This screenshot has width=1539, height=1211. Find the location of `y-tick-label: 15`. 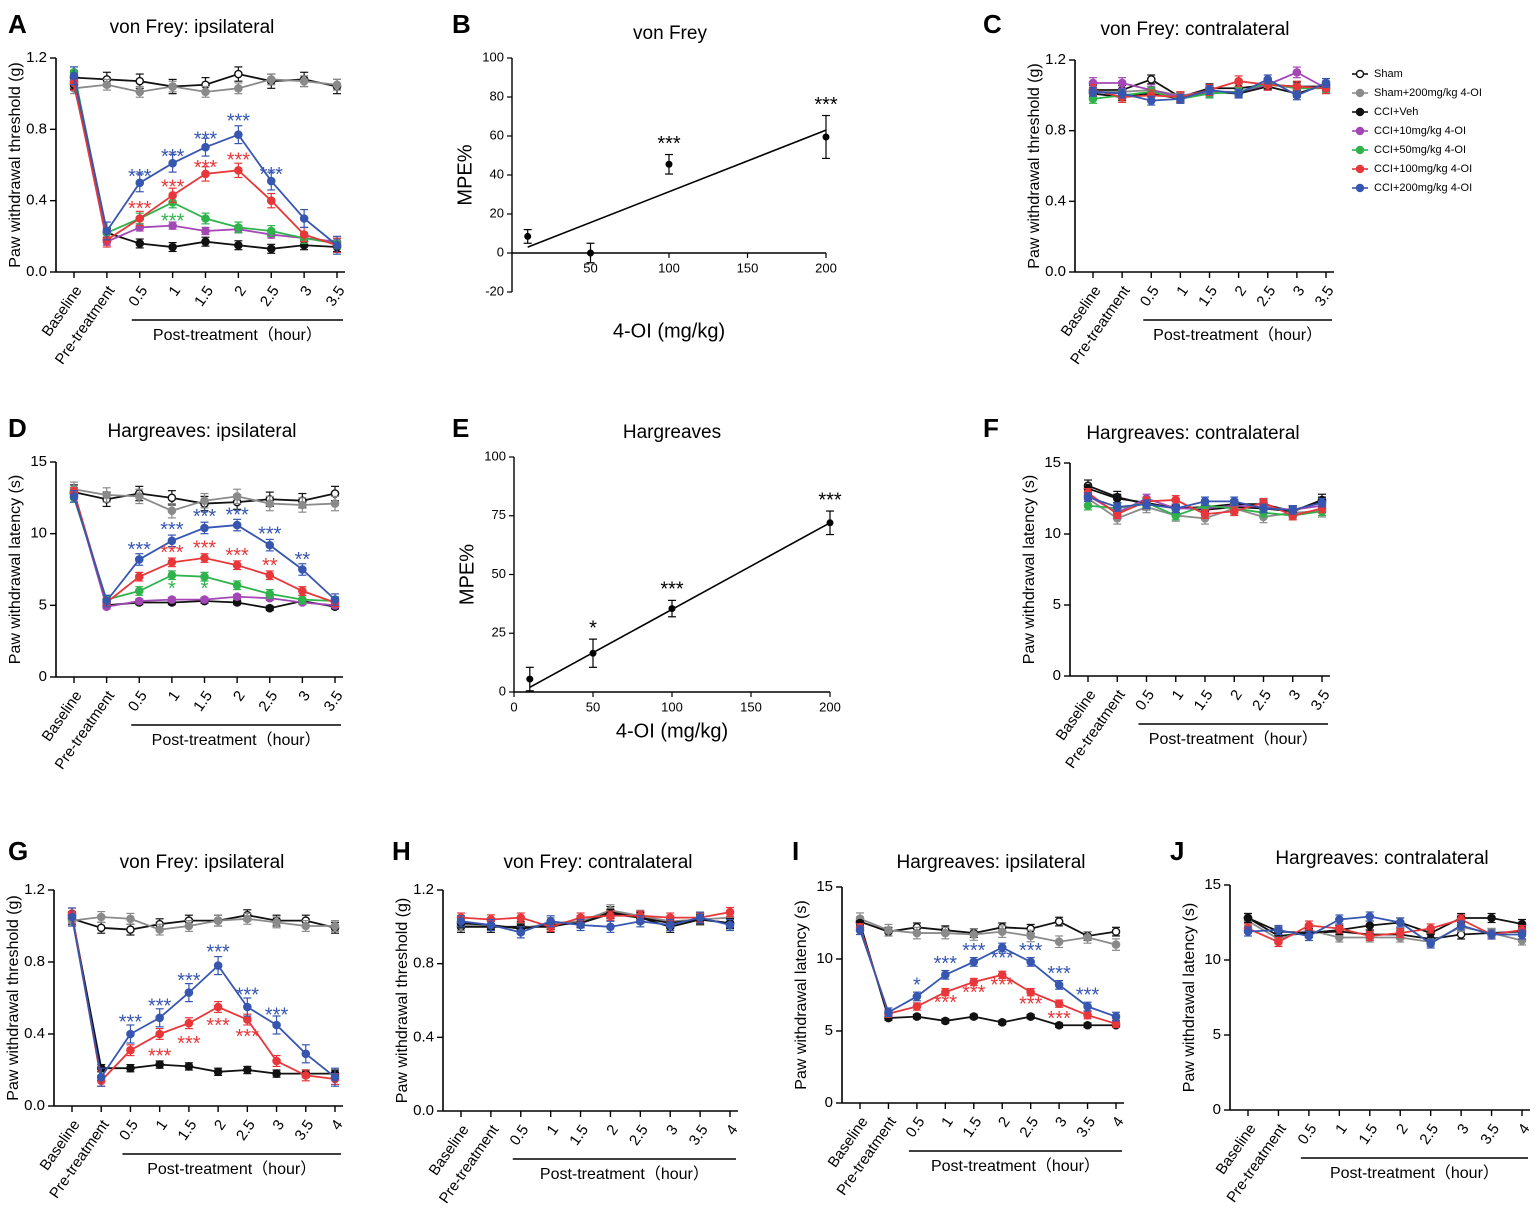

y-tick-label: 15 is located at coordinates (38, 461).